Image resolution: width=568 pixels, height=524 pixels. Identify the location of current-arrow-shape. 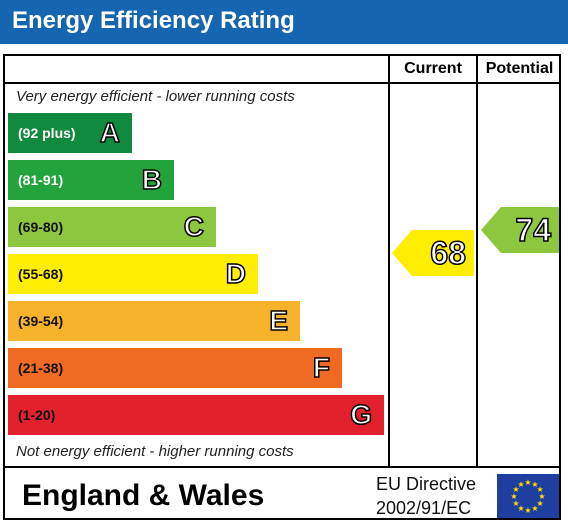
(433, 253).